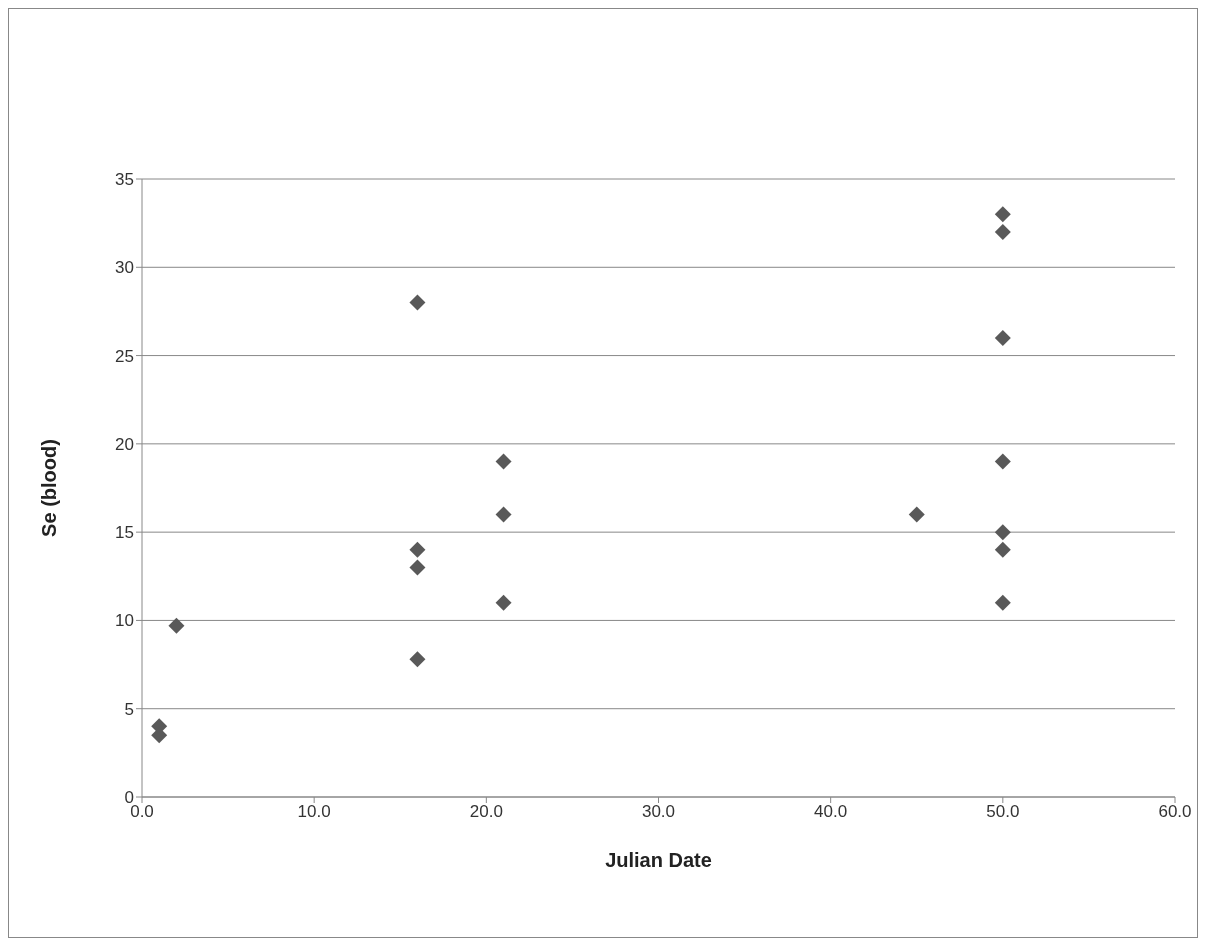 The height and width of the screenshot is (946, 1206). I want to click on x-tick-label: 20.0, so click(486, 812).